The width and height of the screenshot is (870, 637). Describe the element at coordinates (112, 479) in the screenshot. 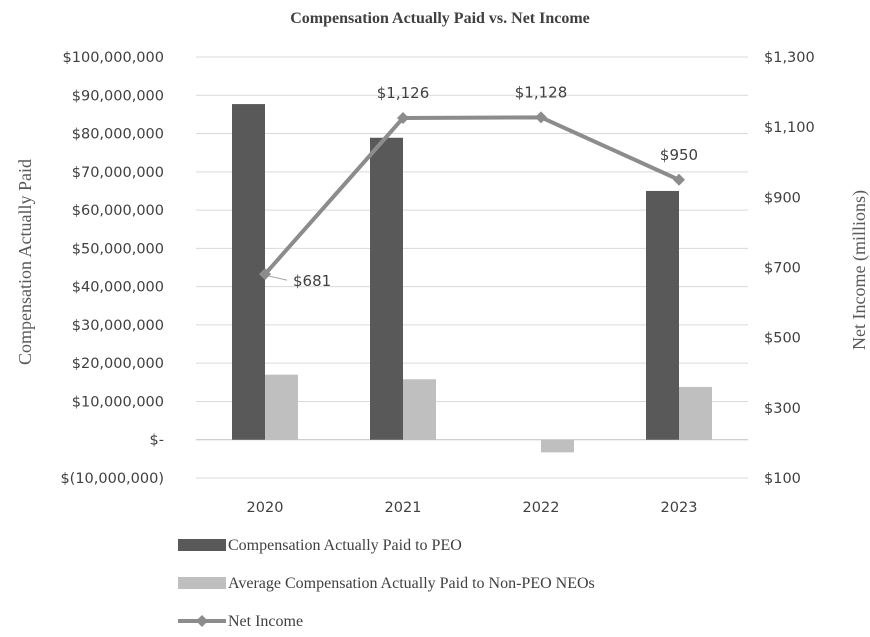

I see `y-tick-label: $(10,000,000)` at that location.